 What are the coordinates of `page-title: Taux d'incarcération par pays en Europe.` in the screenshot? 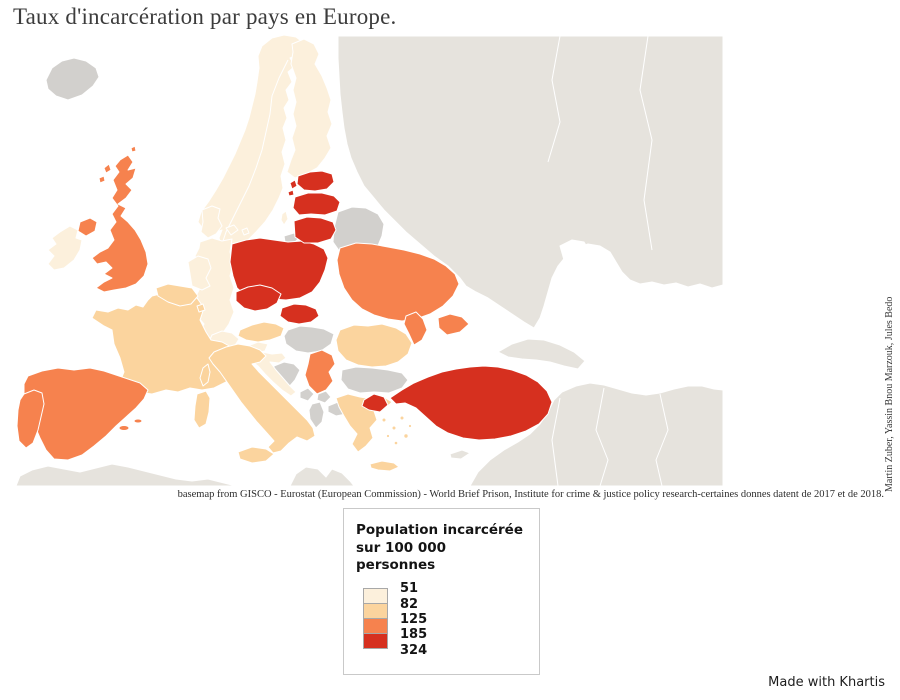 It's located at (205, 16).